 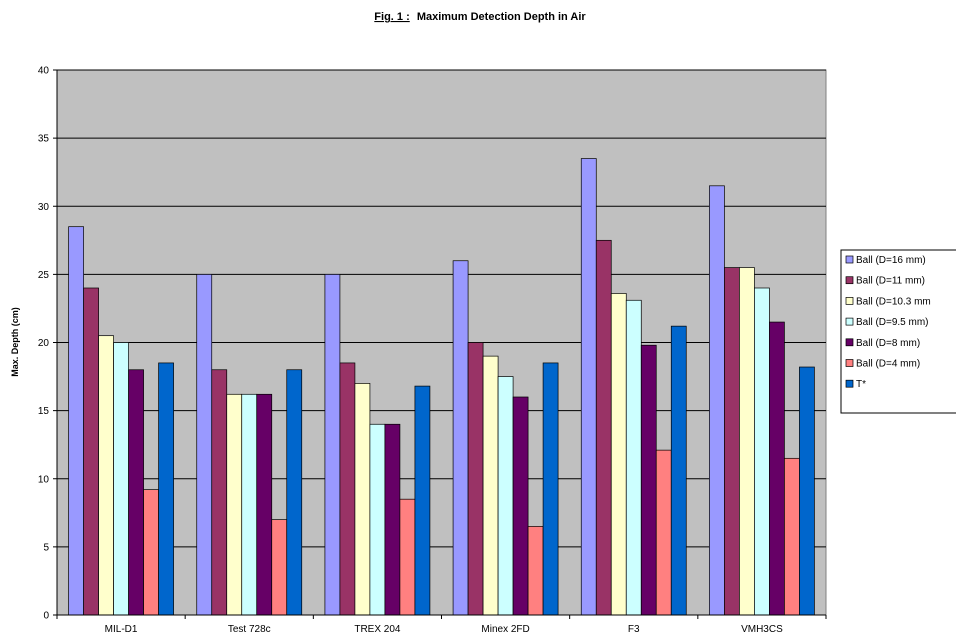 What do you see at coordinates (15, 342) in the screenshot?
I see `y-axis-label: Max. Depth (cm)` at bounding box center [15, 342].